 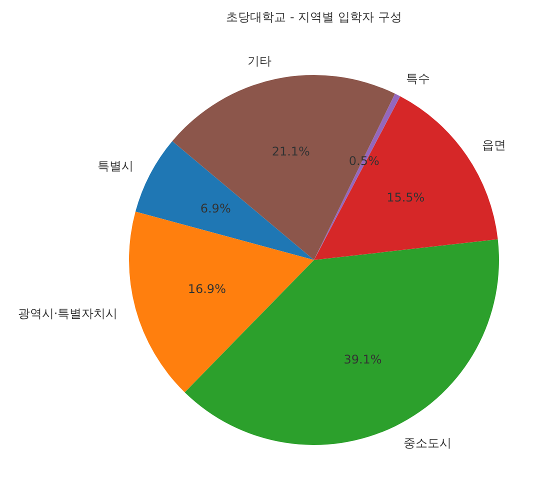 What do you see at coordinates (314, 17) in the screenshot?
I see `title: 초당대학교 - 지역별 입학자 구성` at bounding box center [314, 17].